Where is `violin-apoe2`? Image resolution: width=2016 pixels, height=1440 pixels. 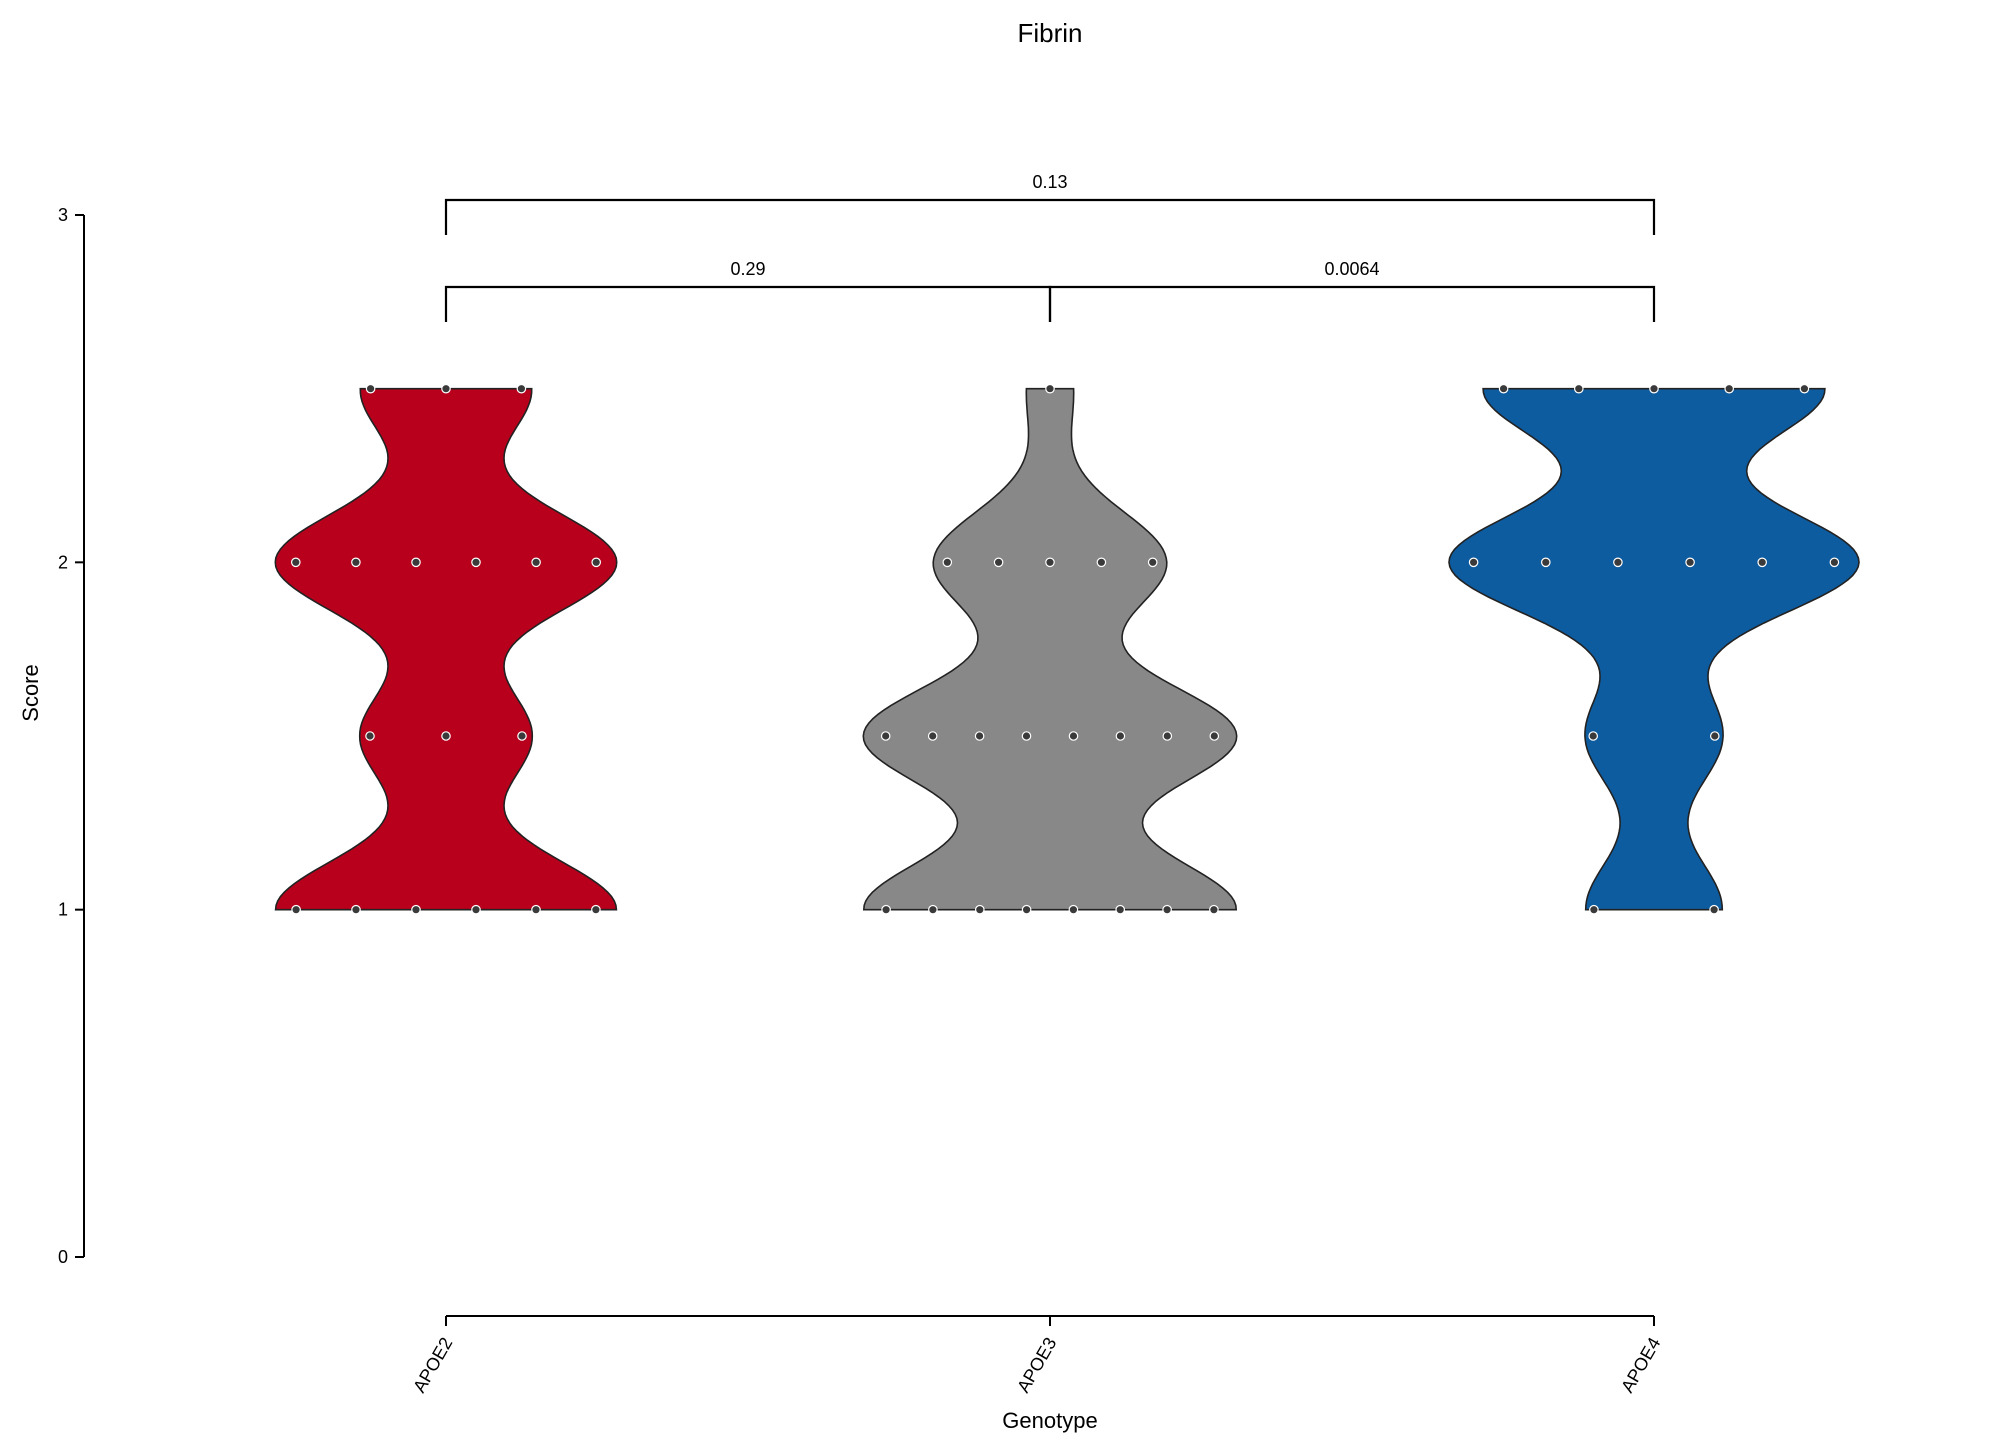
violin-apoe2 is located at coordinates (446, 649).